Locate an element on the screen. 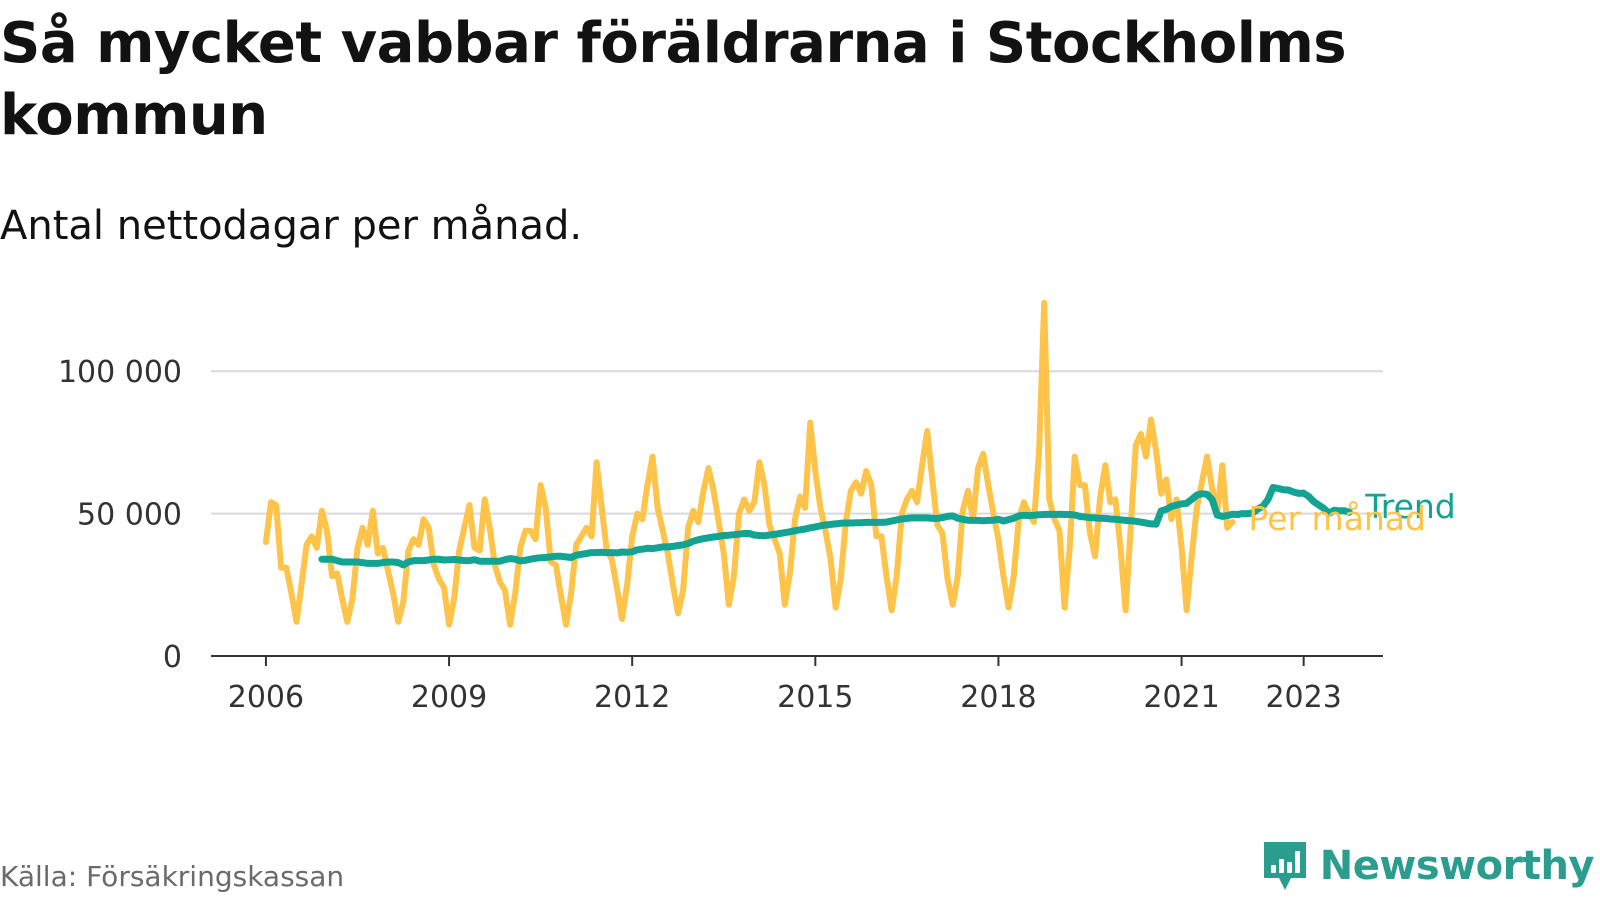 This screenshot has width=1600, height=900. label-trend: Trend is located at coordinates (1409, 506).